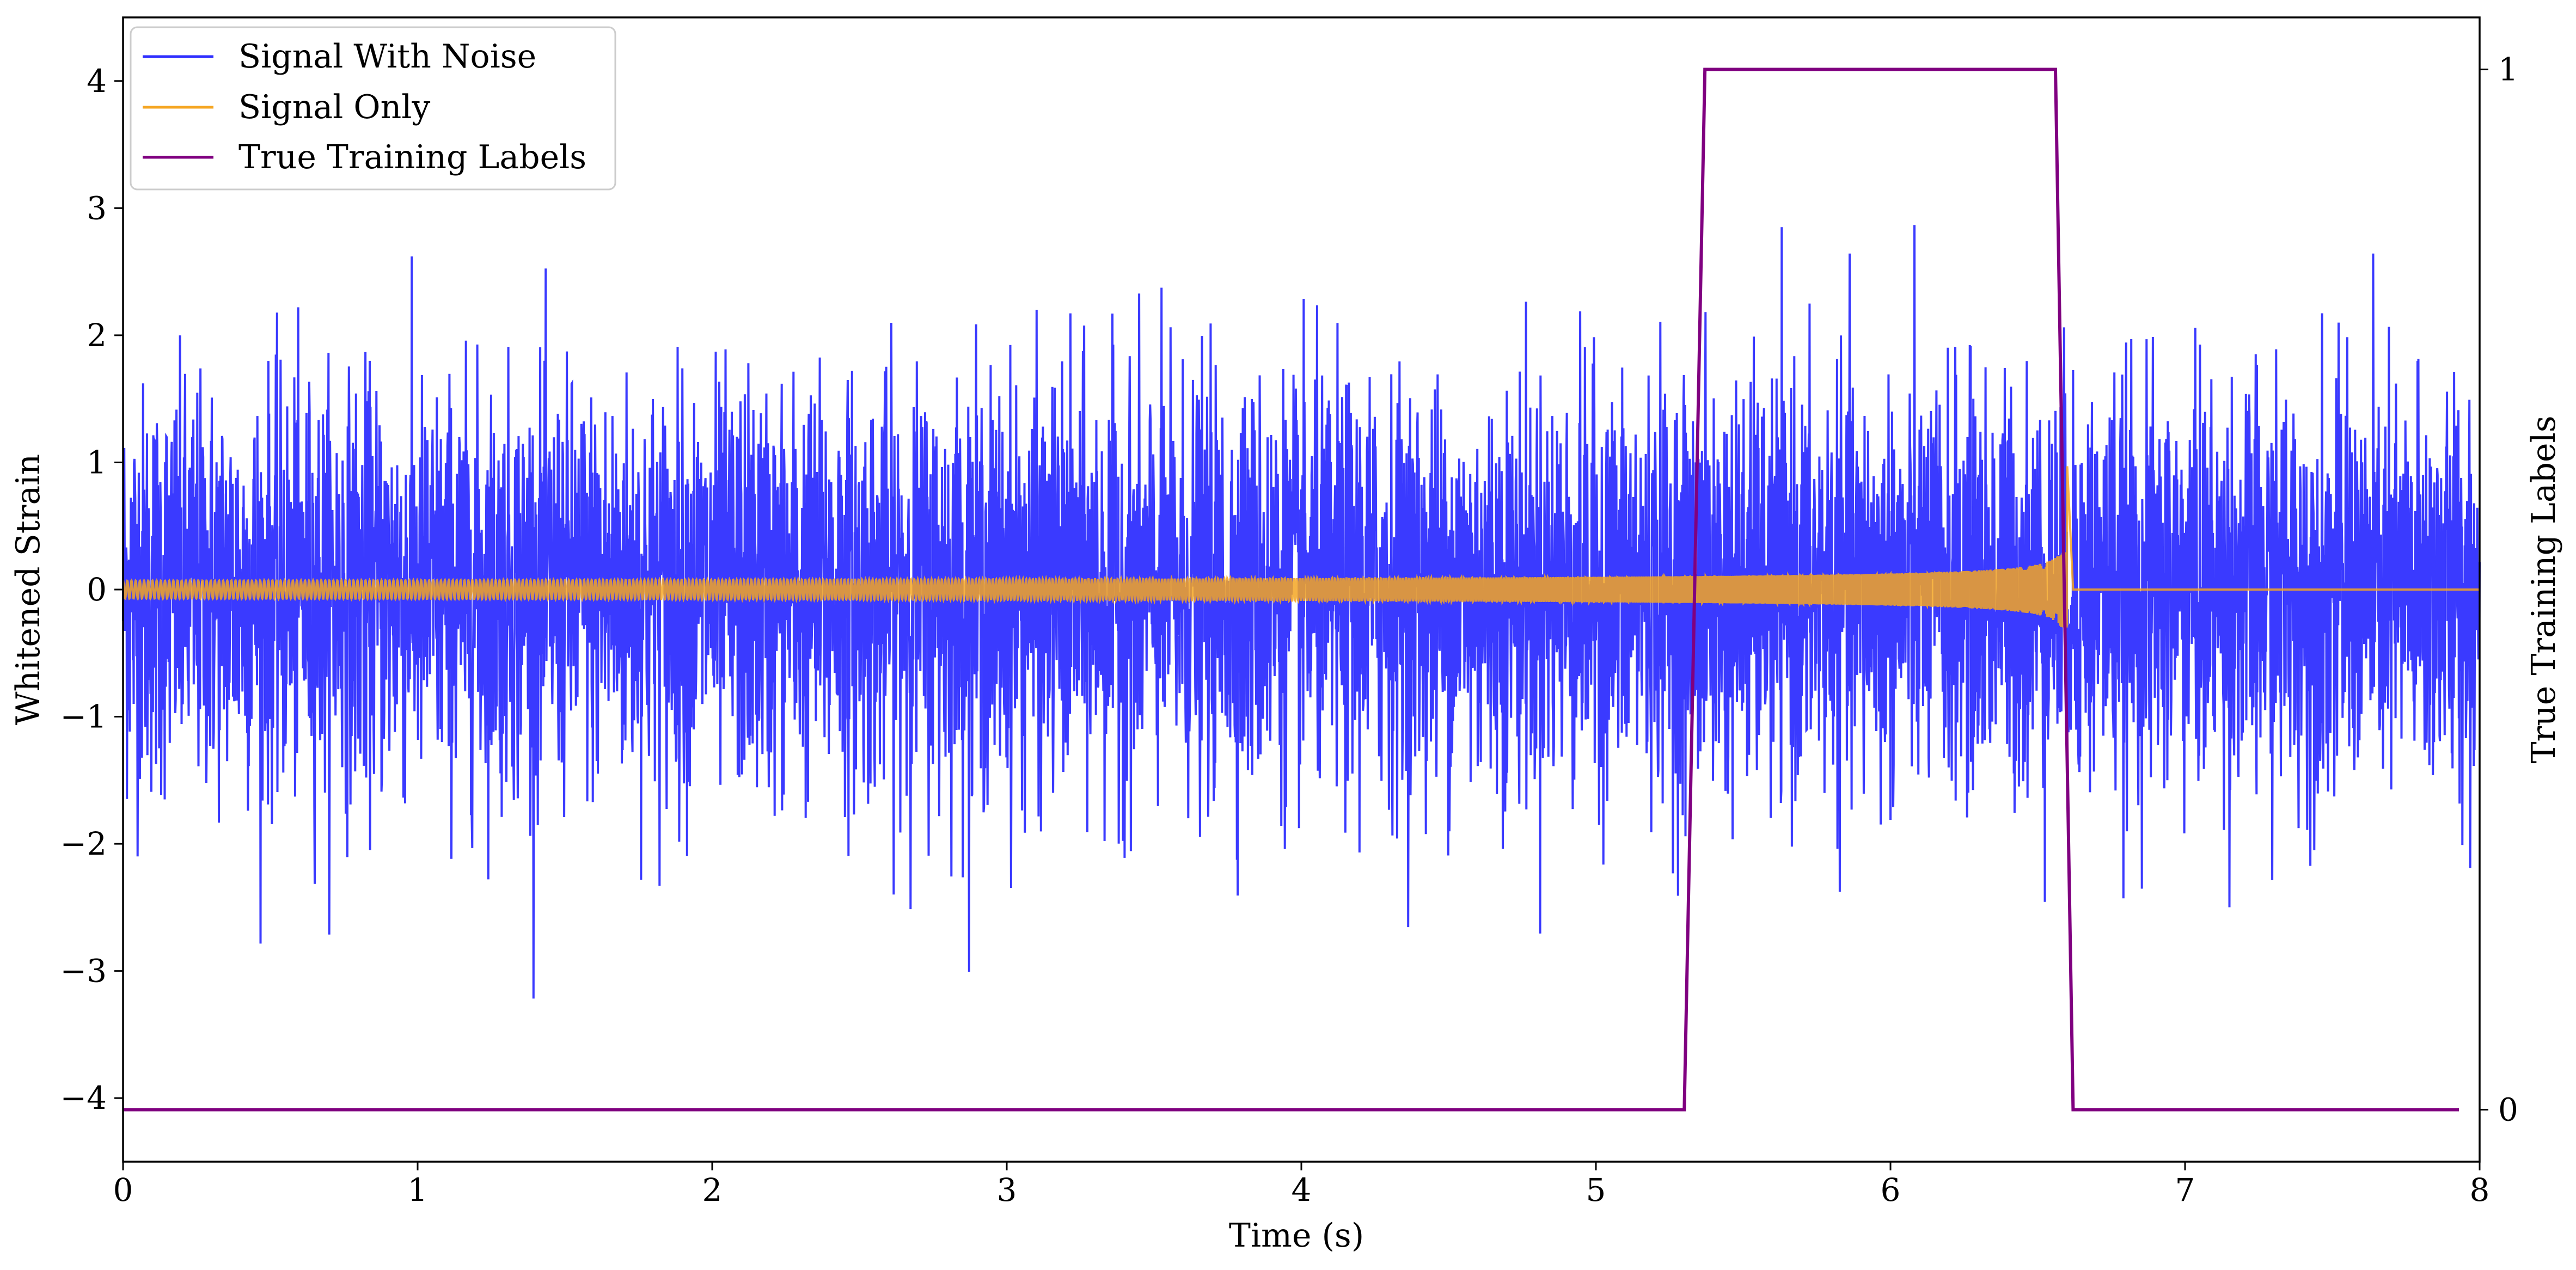  What do you see at coordinates (83, 1097) in the screenshot?
I see `y-tick-label: −4` at bounding box center [83, 1097].